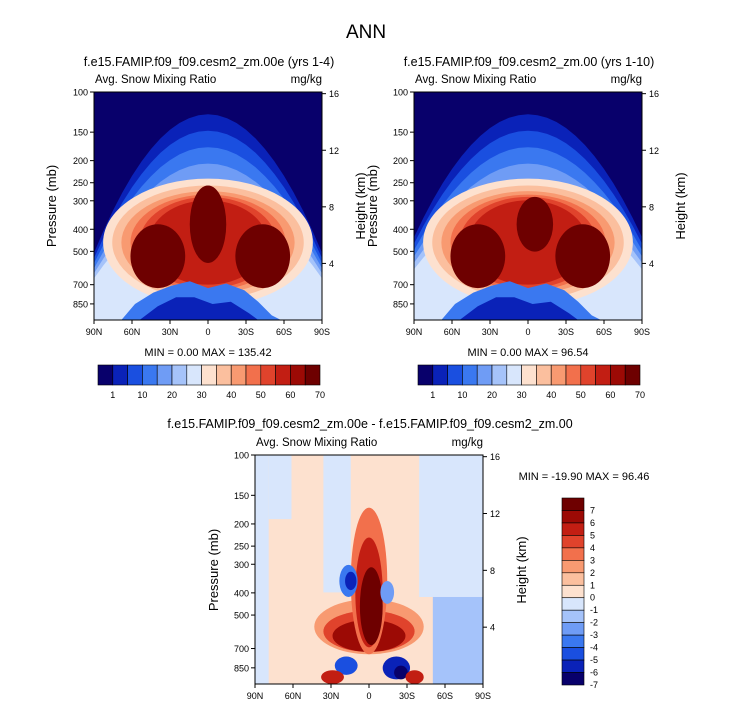 This screenshot has height=712, width=733. Describe the element at coordinates (241, 547) in the screenshot. I see `panel-3-ytick-label-3: 250` at that location.